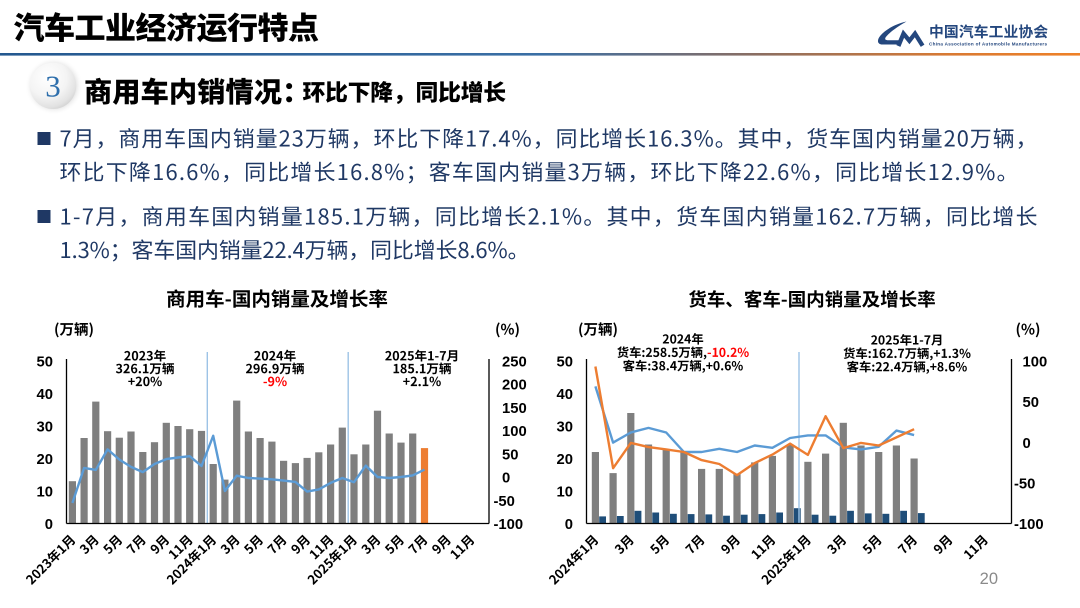 The image size is (1080, 608). Describe the element at coordinates (514, 363) in the screenshot. I see `svg-text: 250` at that location.